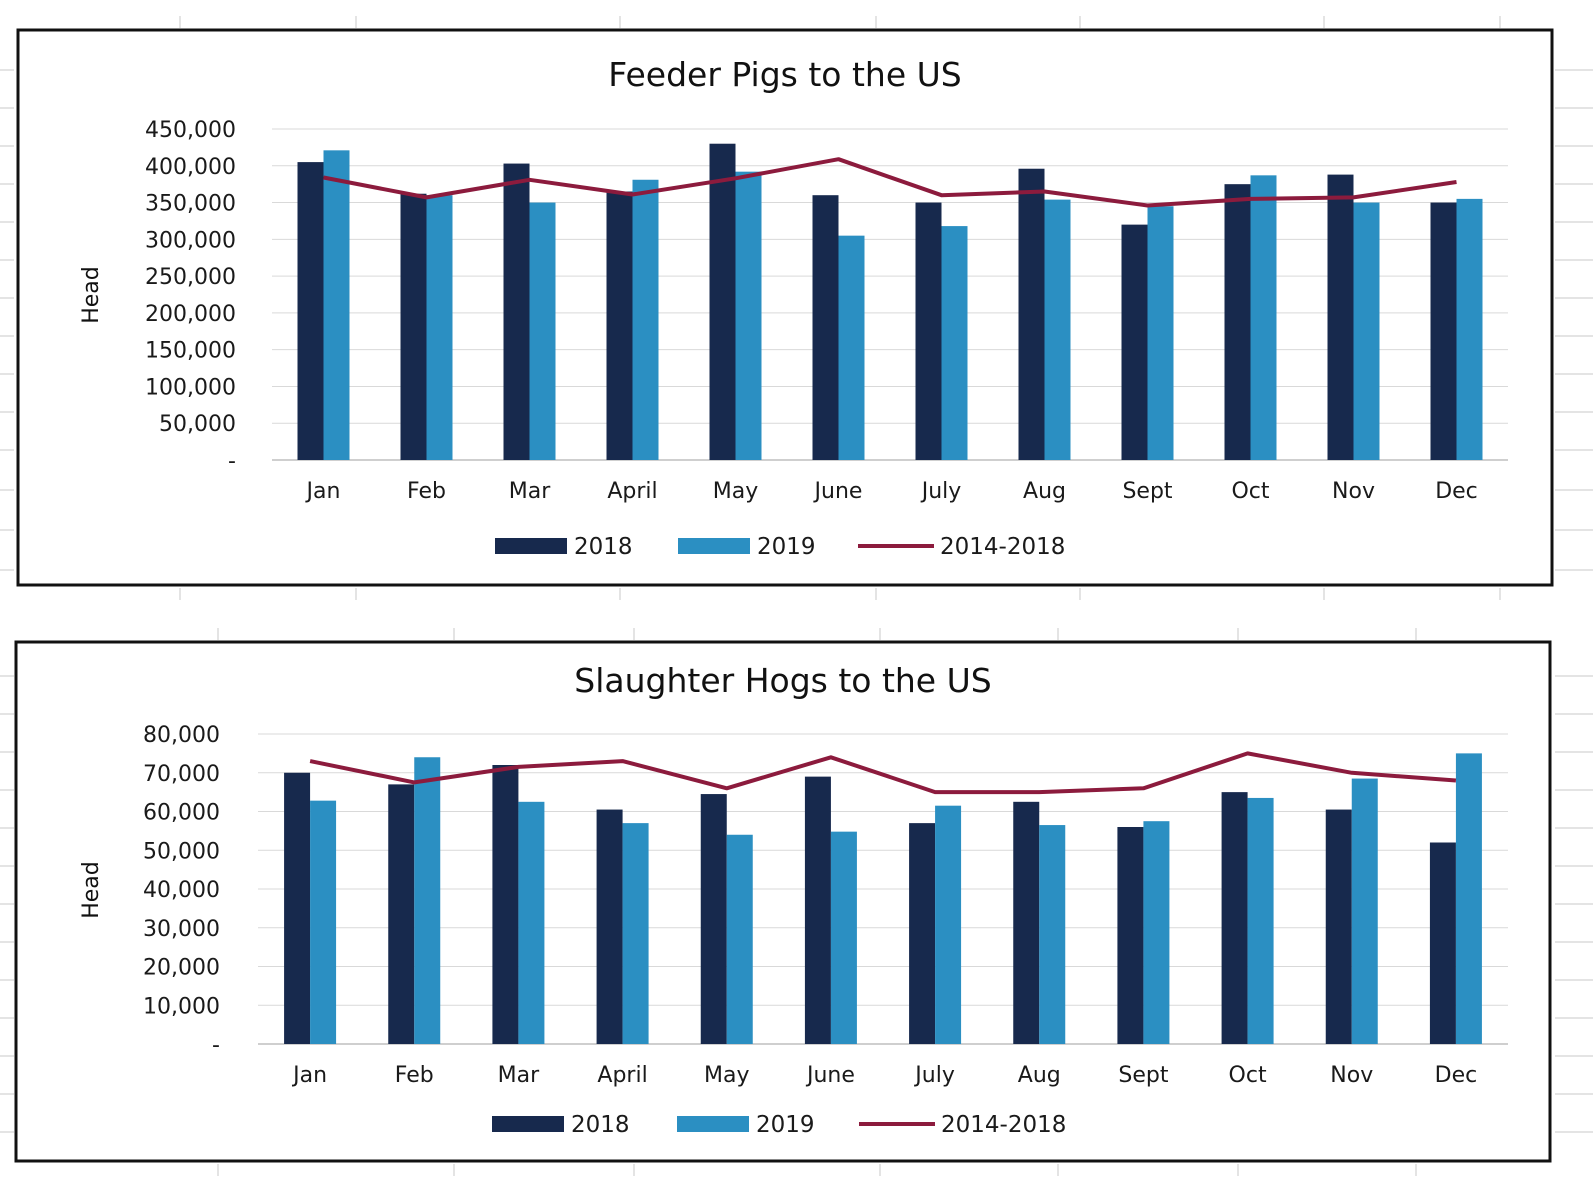 This screenshot has width=1593, height=1200. What do you see at coordinates (190, 240) in the screenshot?
I see `y-tick-label: 300,000` at bounding box center [190, 240].